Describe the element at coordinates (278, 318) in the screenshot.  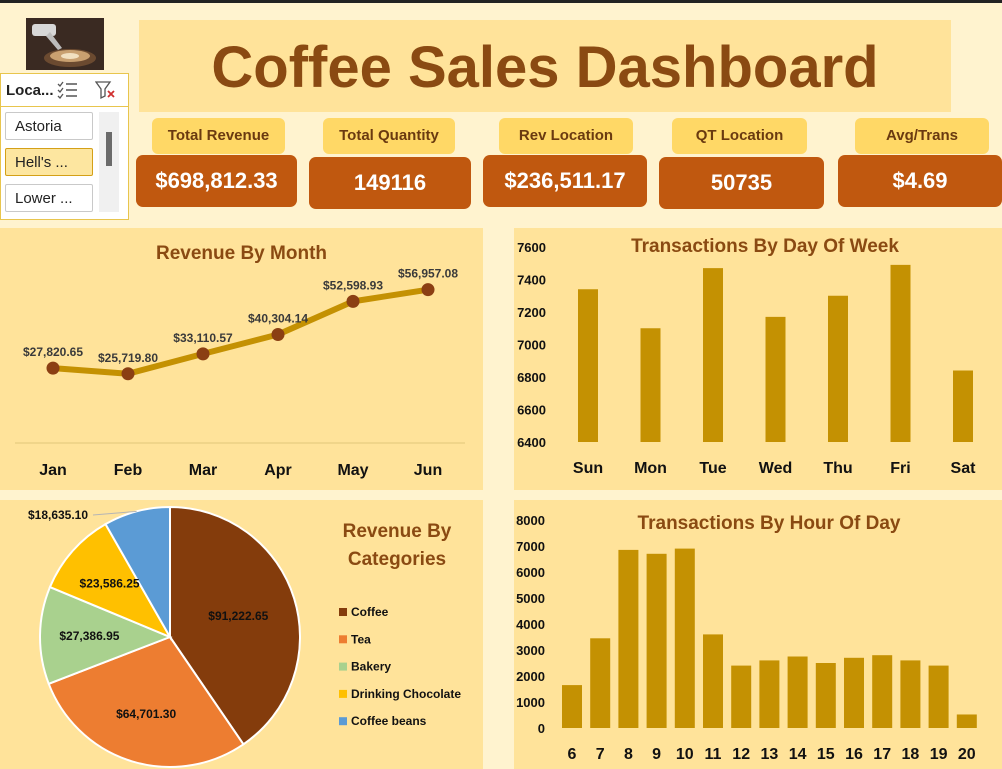
I see `data-label-apr: $40,304.14` at that location.